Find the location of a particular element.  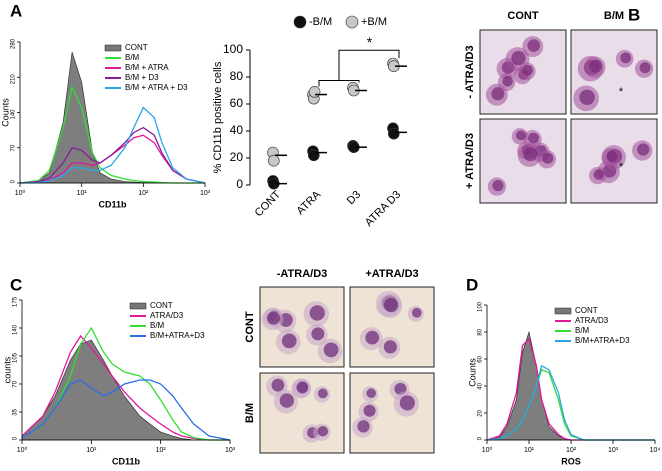

bracket is located at coordinates (359, 68).